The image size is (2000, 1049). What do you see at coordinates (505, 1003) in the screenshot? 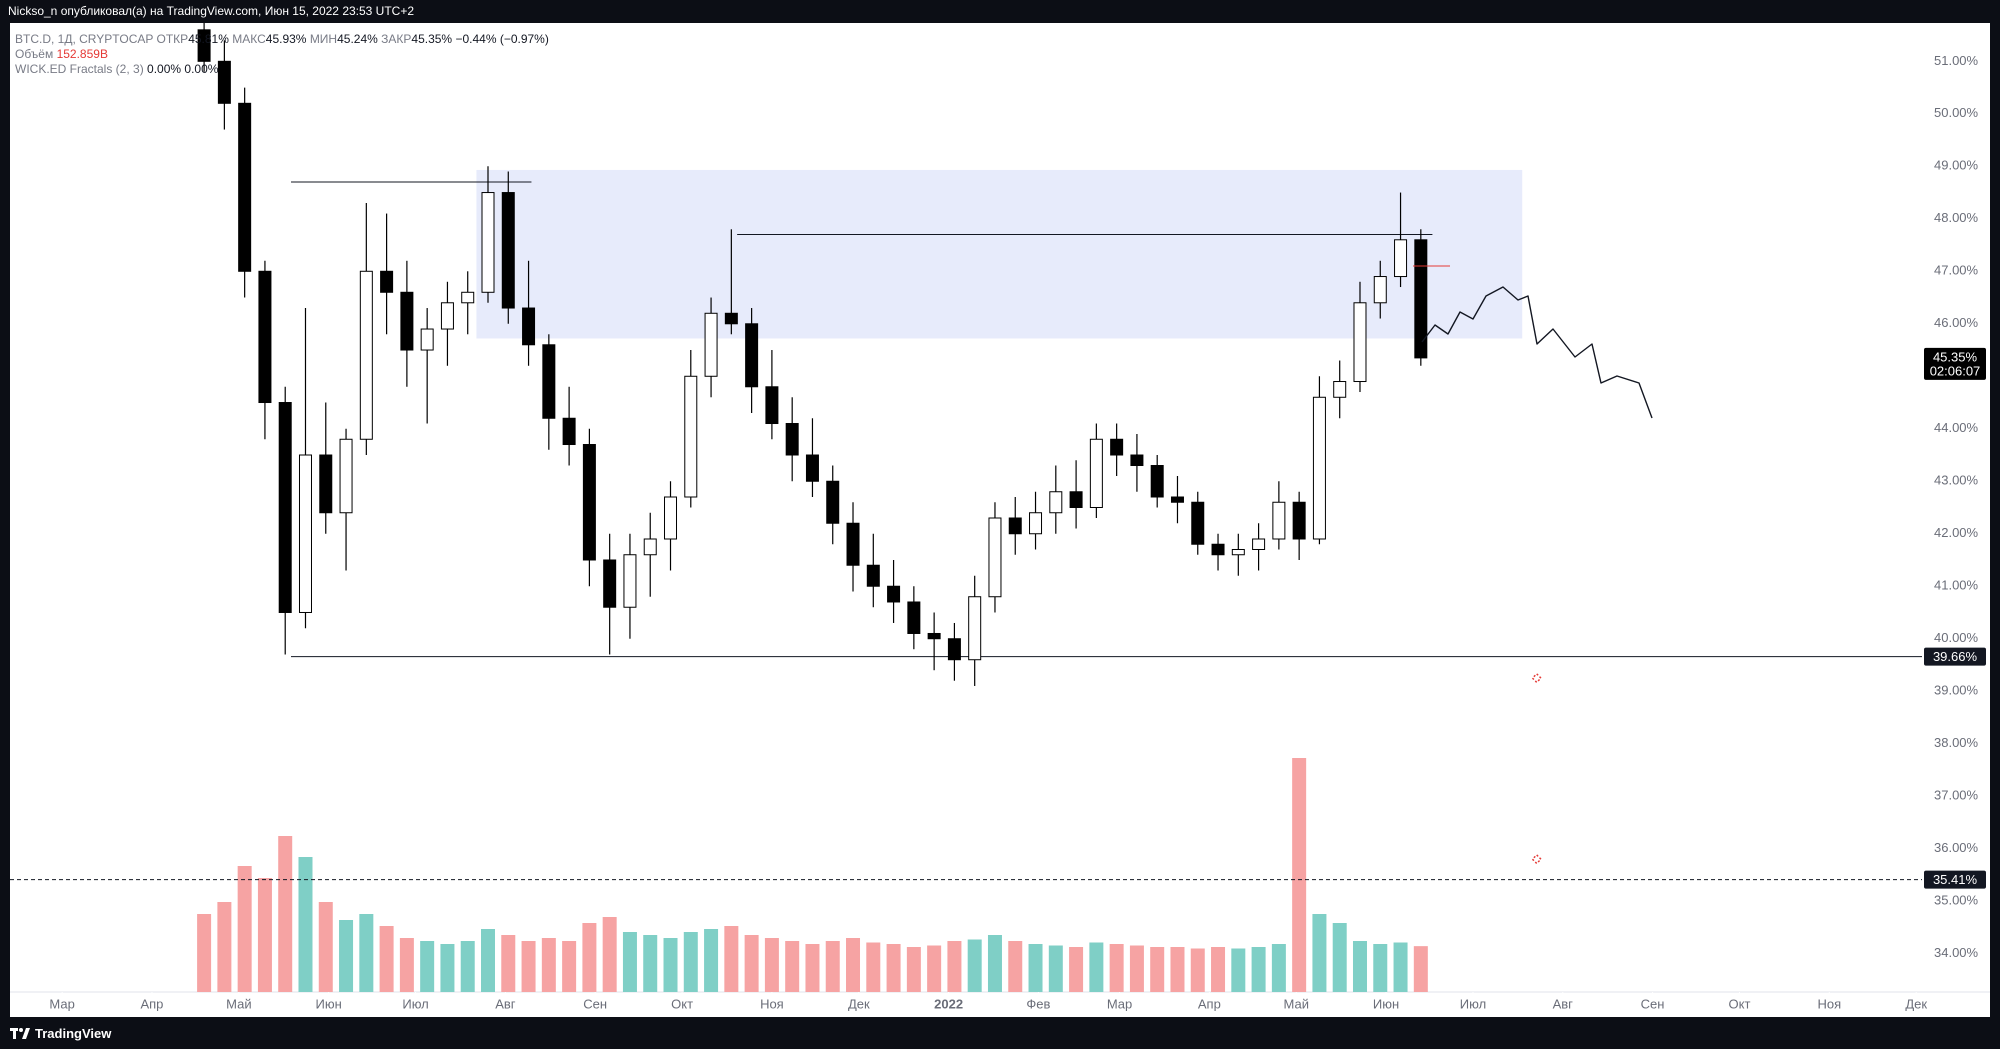
I see `x-tick-label: Авг` at bounding box center [505, 1003].